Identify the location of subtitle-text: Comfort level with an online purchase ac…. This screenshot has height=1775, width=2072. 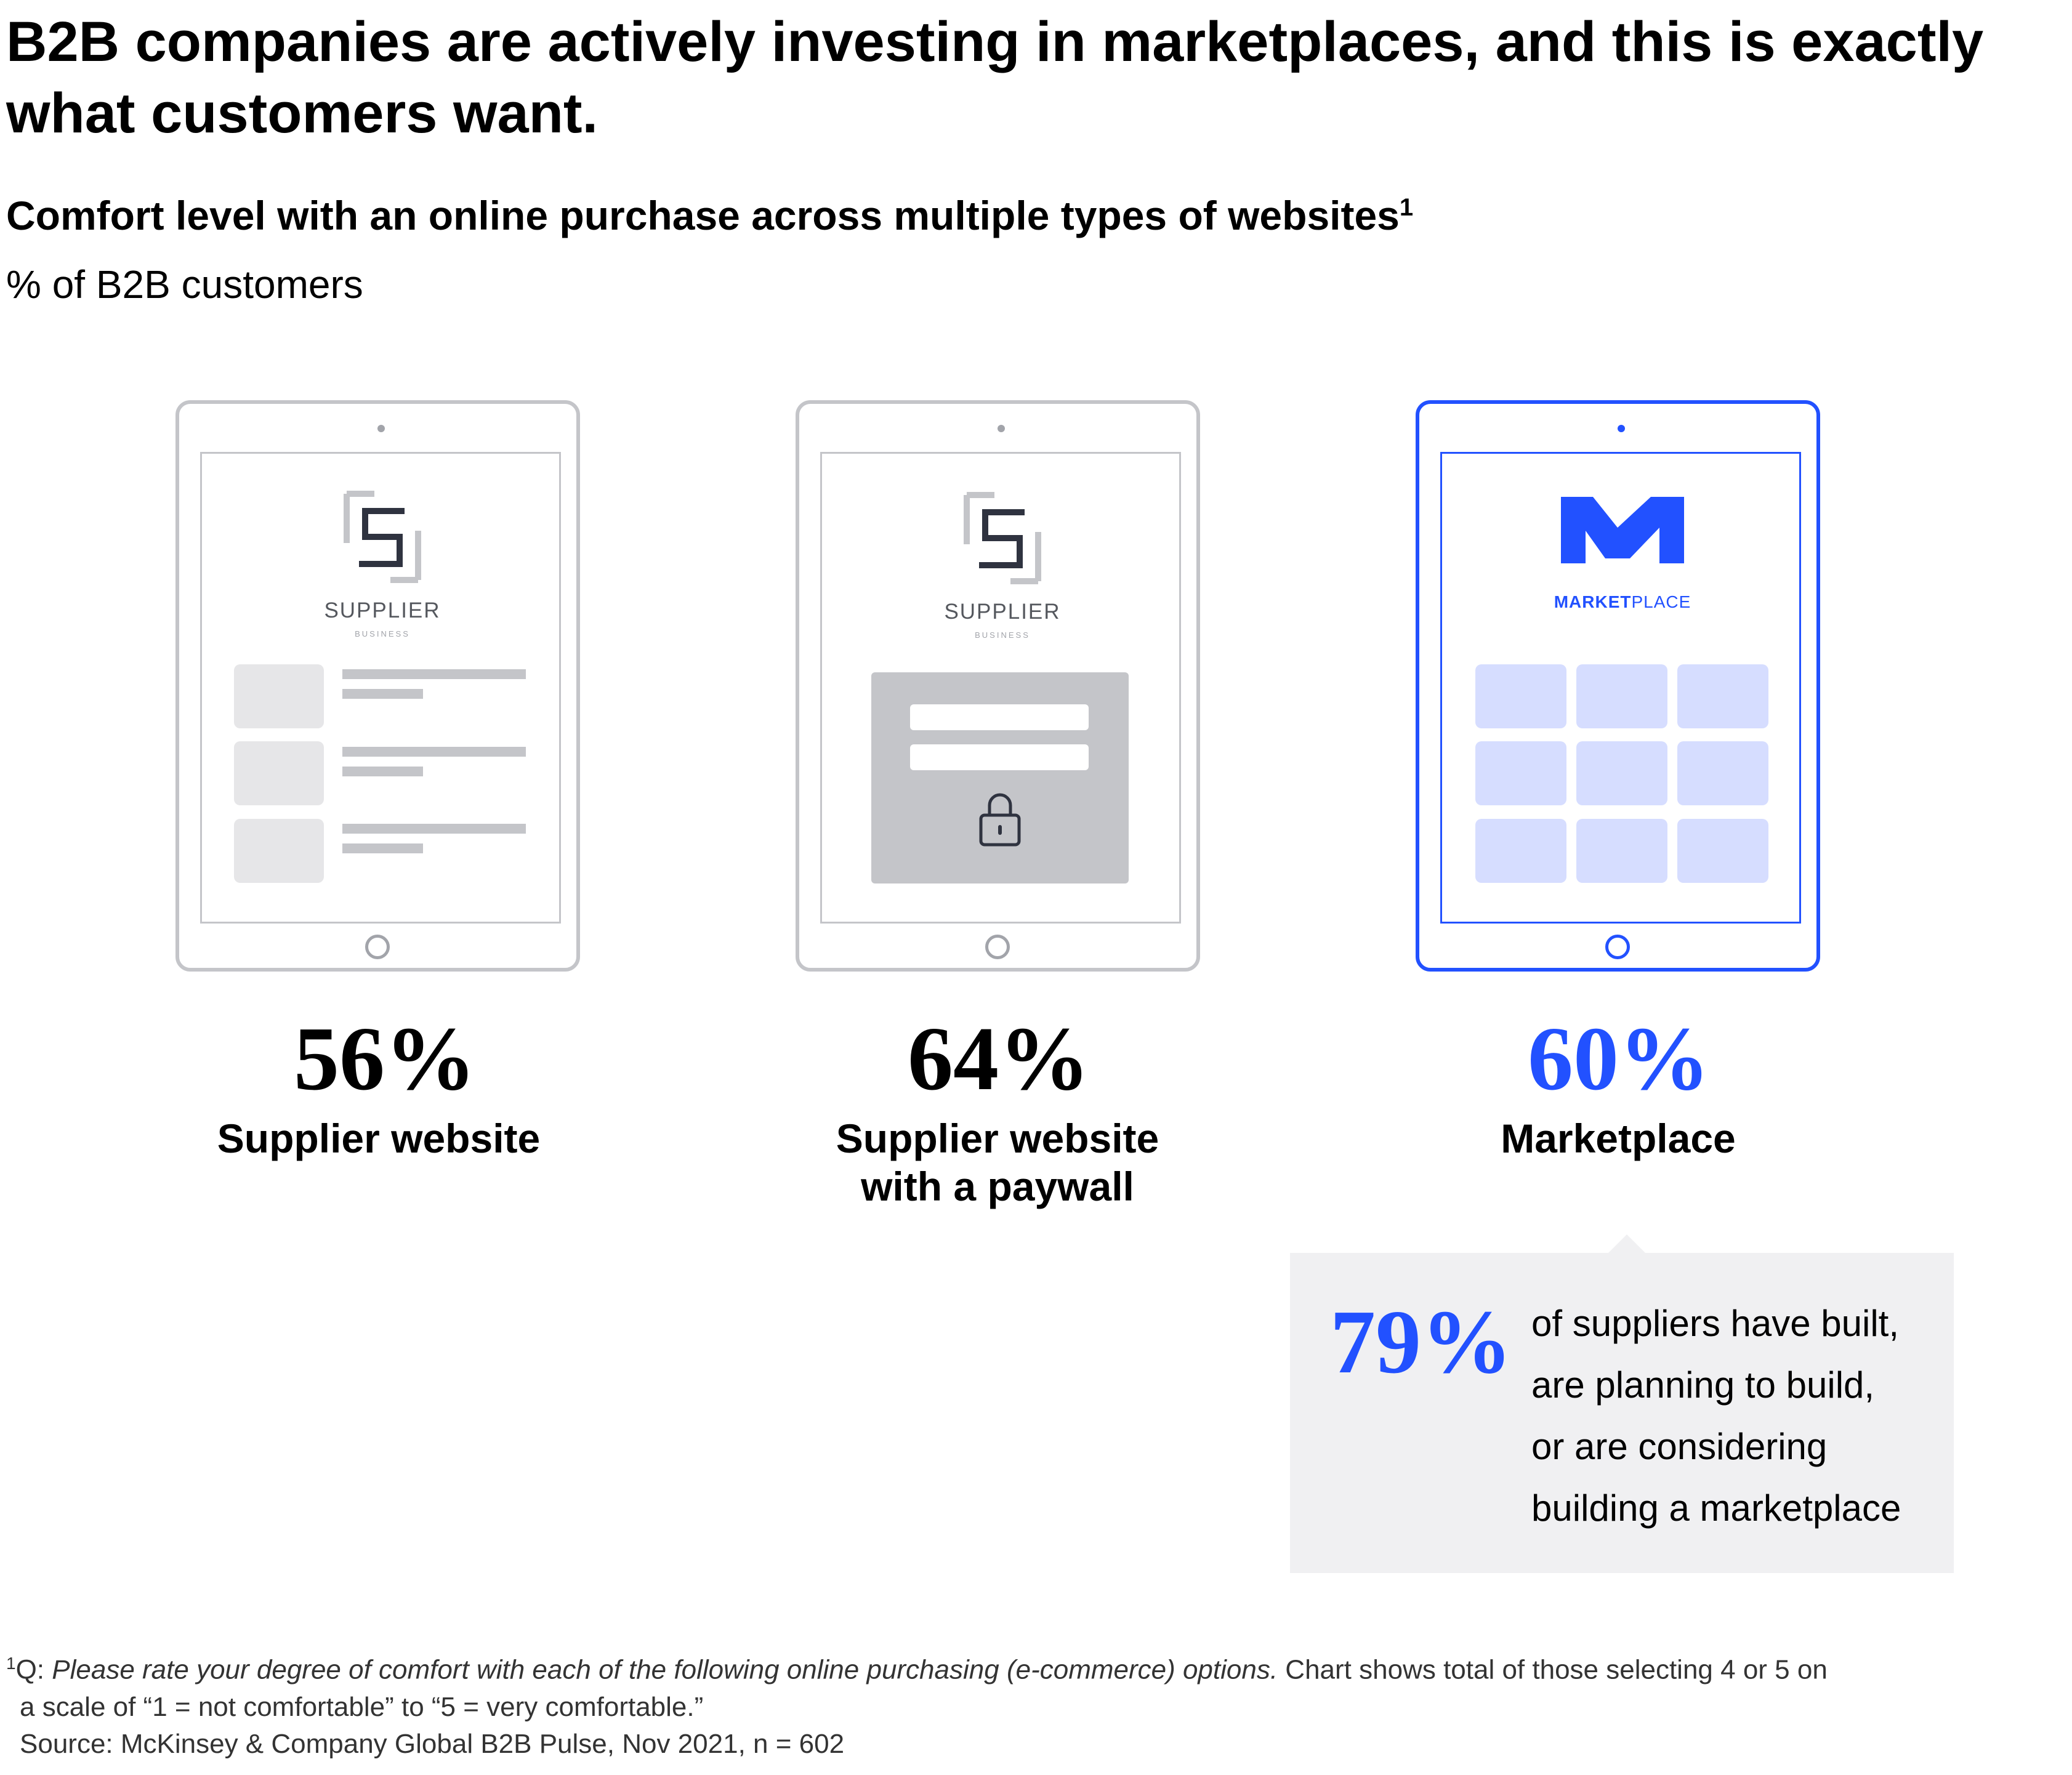
(703, 215).